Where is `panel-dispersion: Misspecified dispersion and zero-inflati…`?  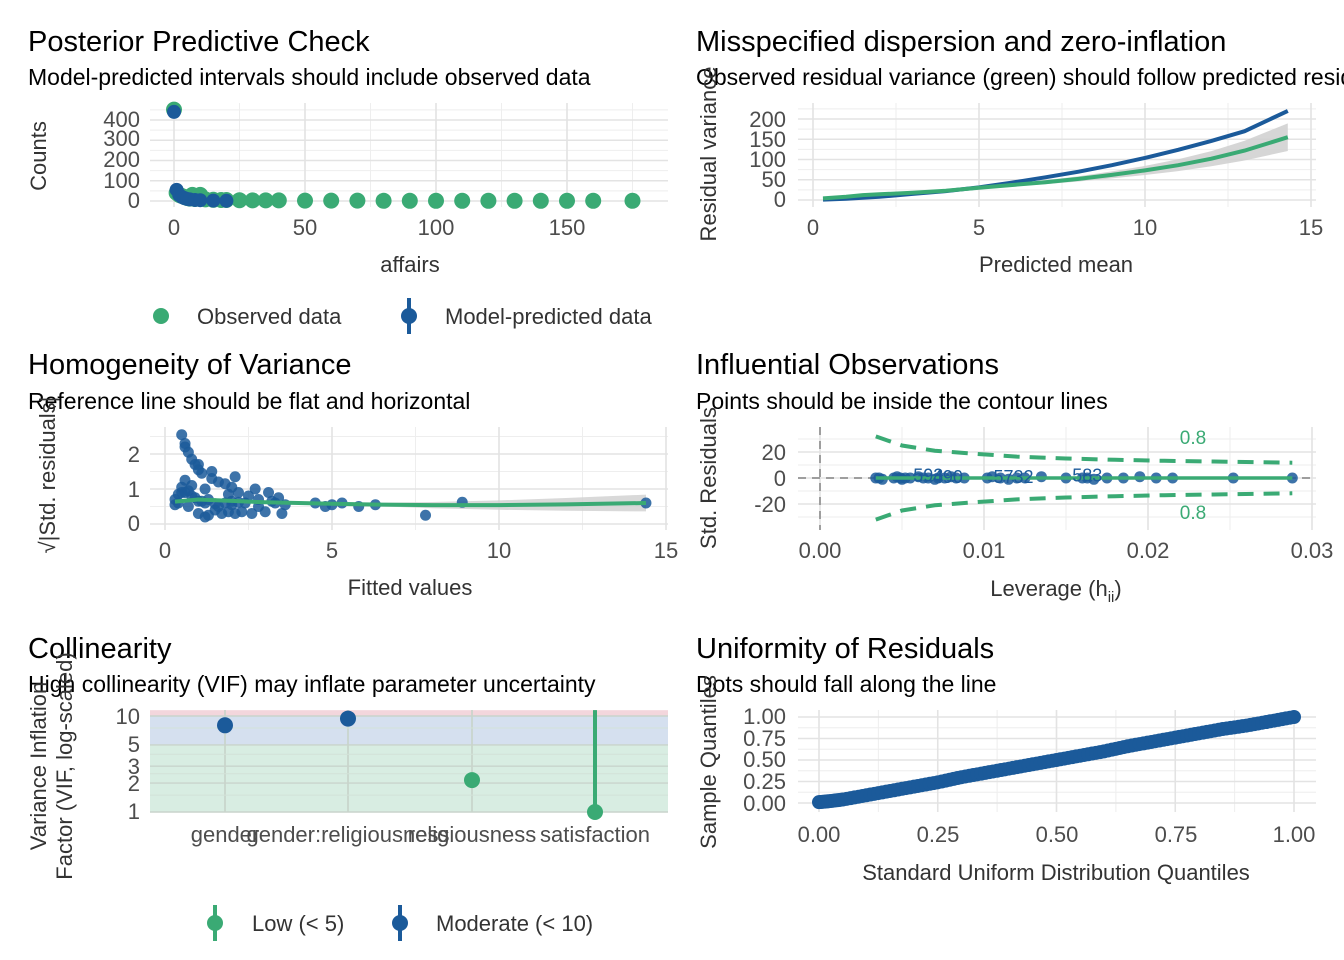 panel-dispersion: Misspecified dispersion and zero-inflati… is located at coordinates (1020, 151).